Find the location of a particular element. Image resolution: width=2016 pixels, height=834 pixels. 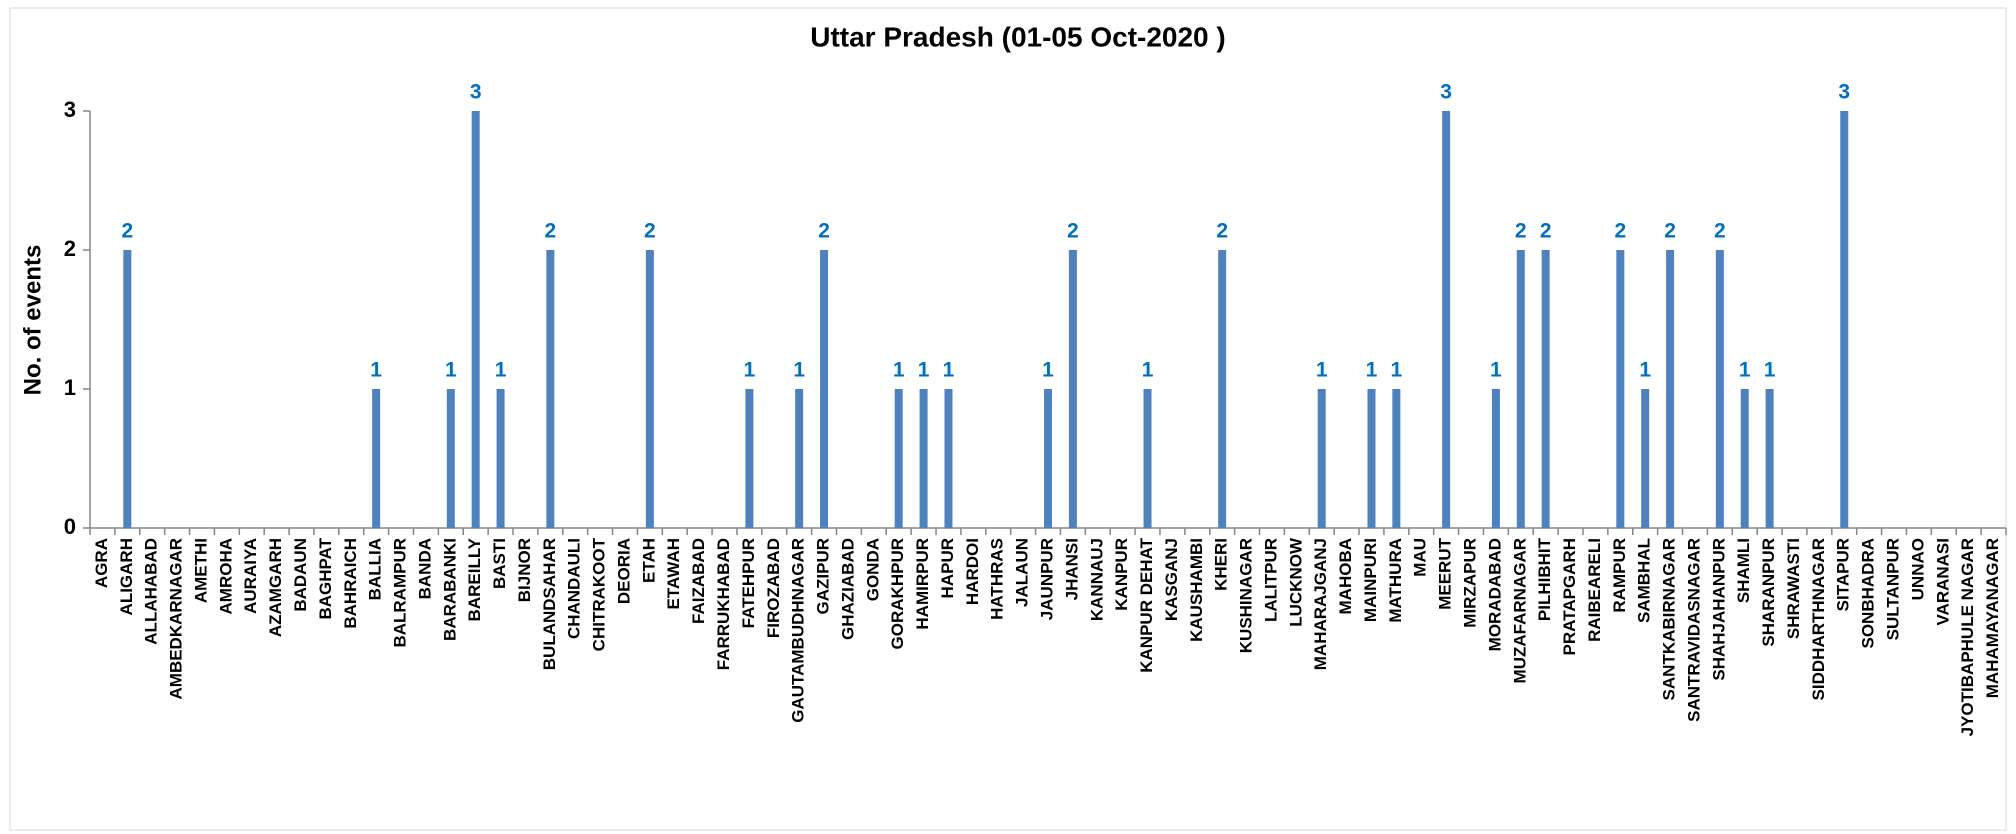

x-tick-label: HAPUR is located at coordinates (947, 568).